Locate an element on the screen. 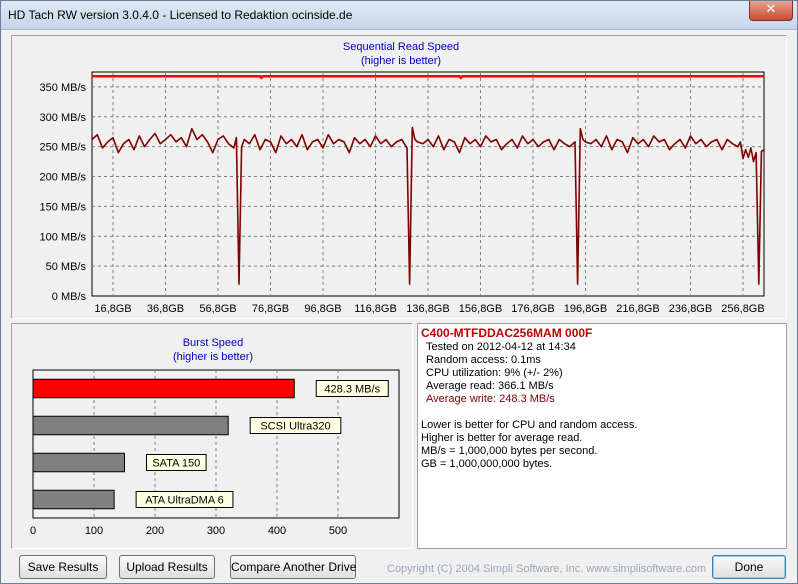 This screenshot has height=584, width=798. burst-x-tick-label: 100 is located at coordinates (94, 531).